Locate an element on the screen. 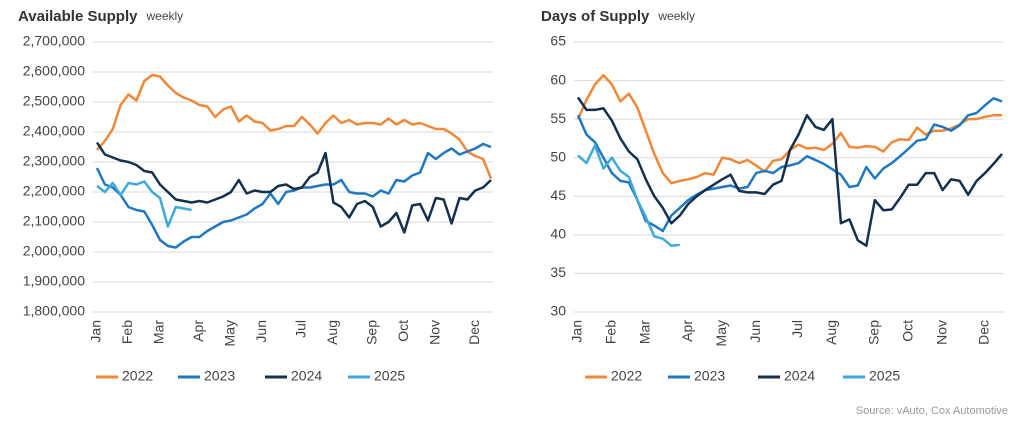  source: Source: vAuto, Cox Automotive is located at coordinates (932, 411).